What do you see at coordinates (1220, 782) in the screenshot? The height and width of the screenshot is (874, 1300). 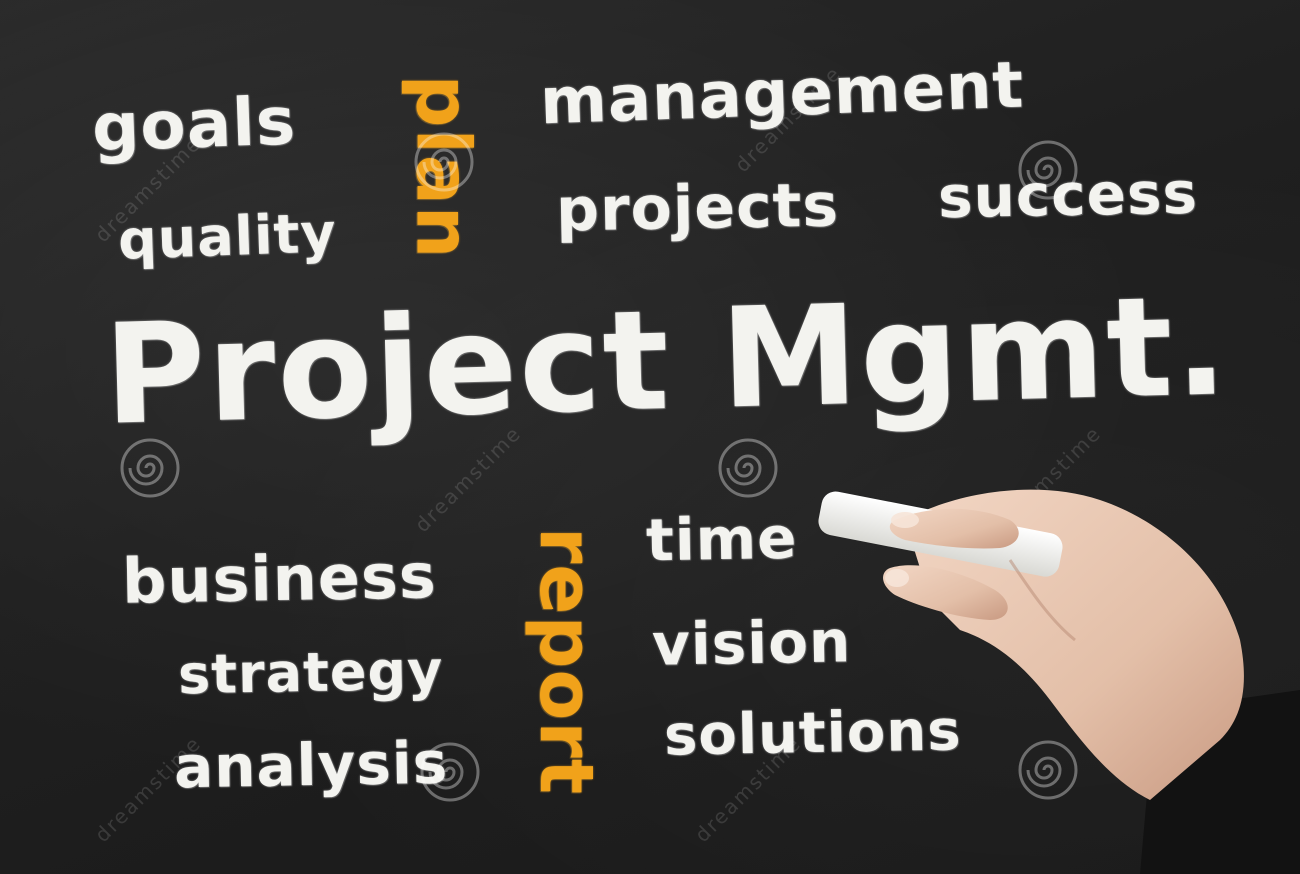 I see `sleeve` at bounding box center [1220, 782].